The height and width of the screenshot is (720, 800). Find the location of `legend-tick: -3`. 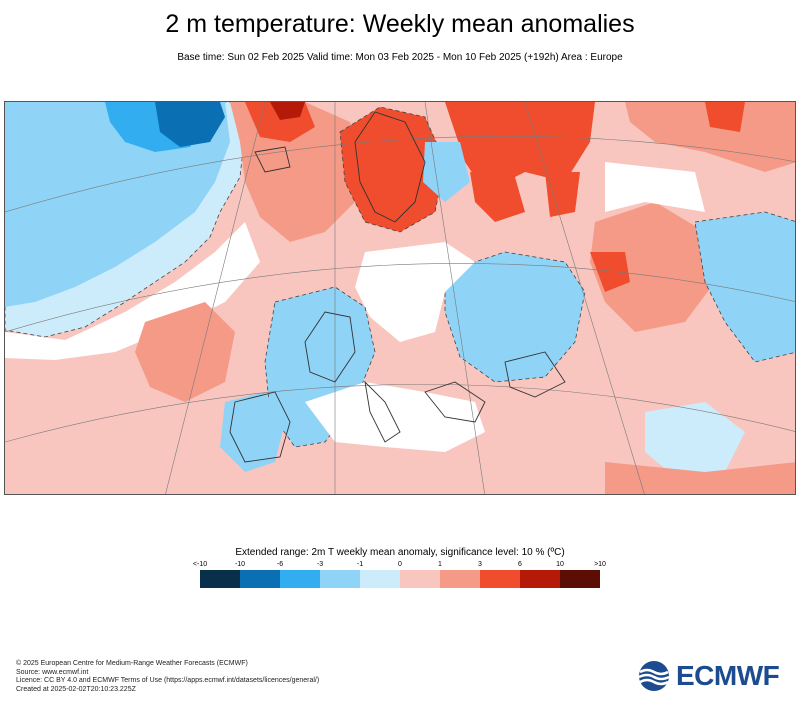

legend-tick: -3 is located at coordinates (320, 564).